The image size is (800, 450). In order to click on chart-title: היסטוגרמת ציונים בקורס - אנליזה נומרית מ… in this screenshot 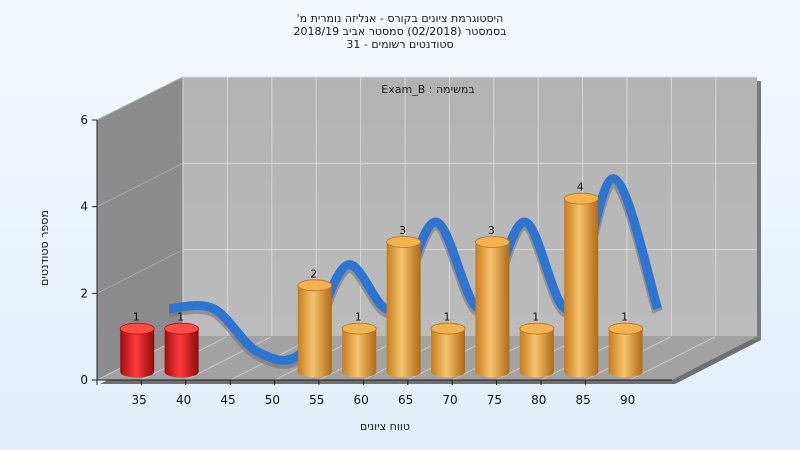, I will do `click(399, 31)`.